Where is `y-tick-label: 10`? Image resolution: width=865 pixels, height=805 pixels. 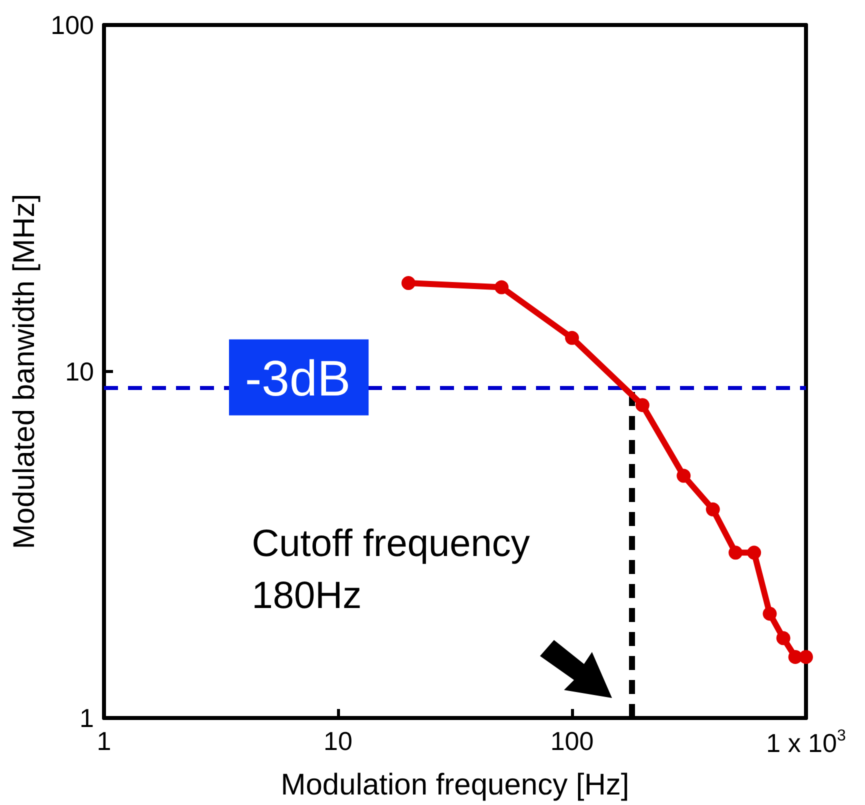 y-tick-label: 10 is located at coordinates (79, 371).